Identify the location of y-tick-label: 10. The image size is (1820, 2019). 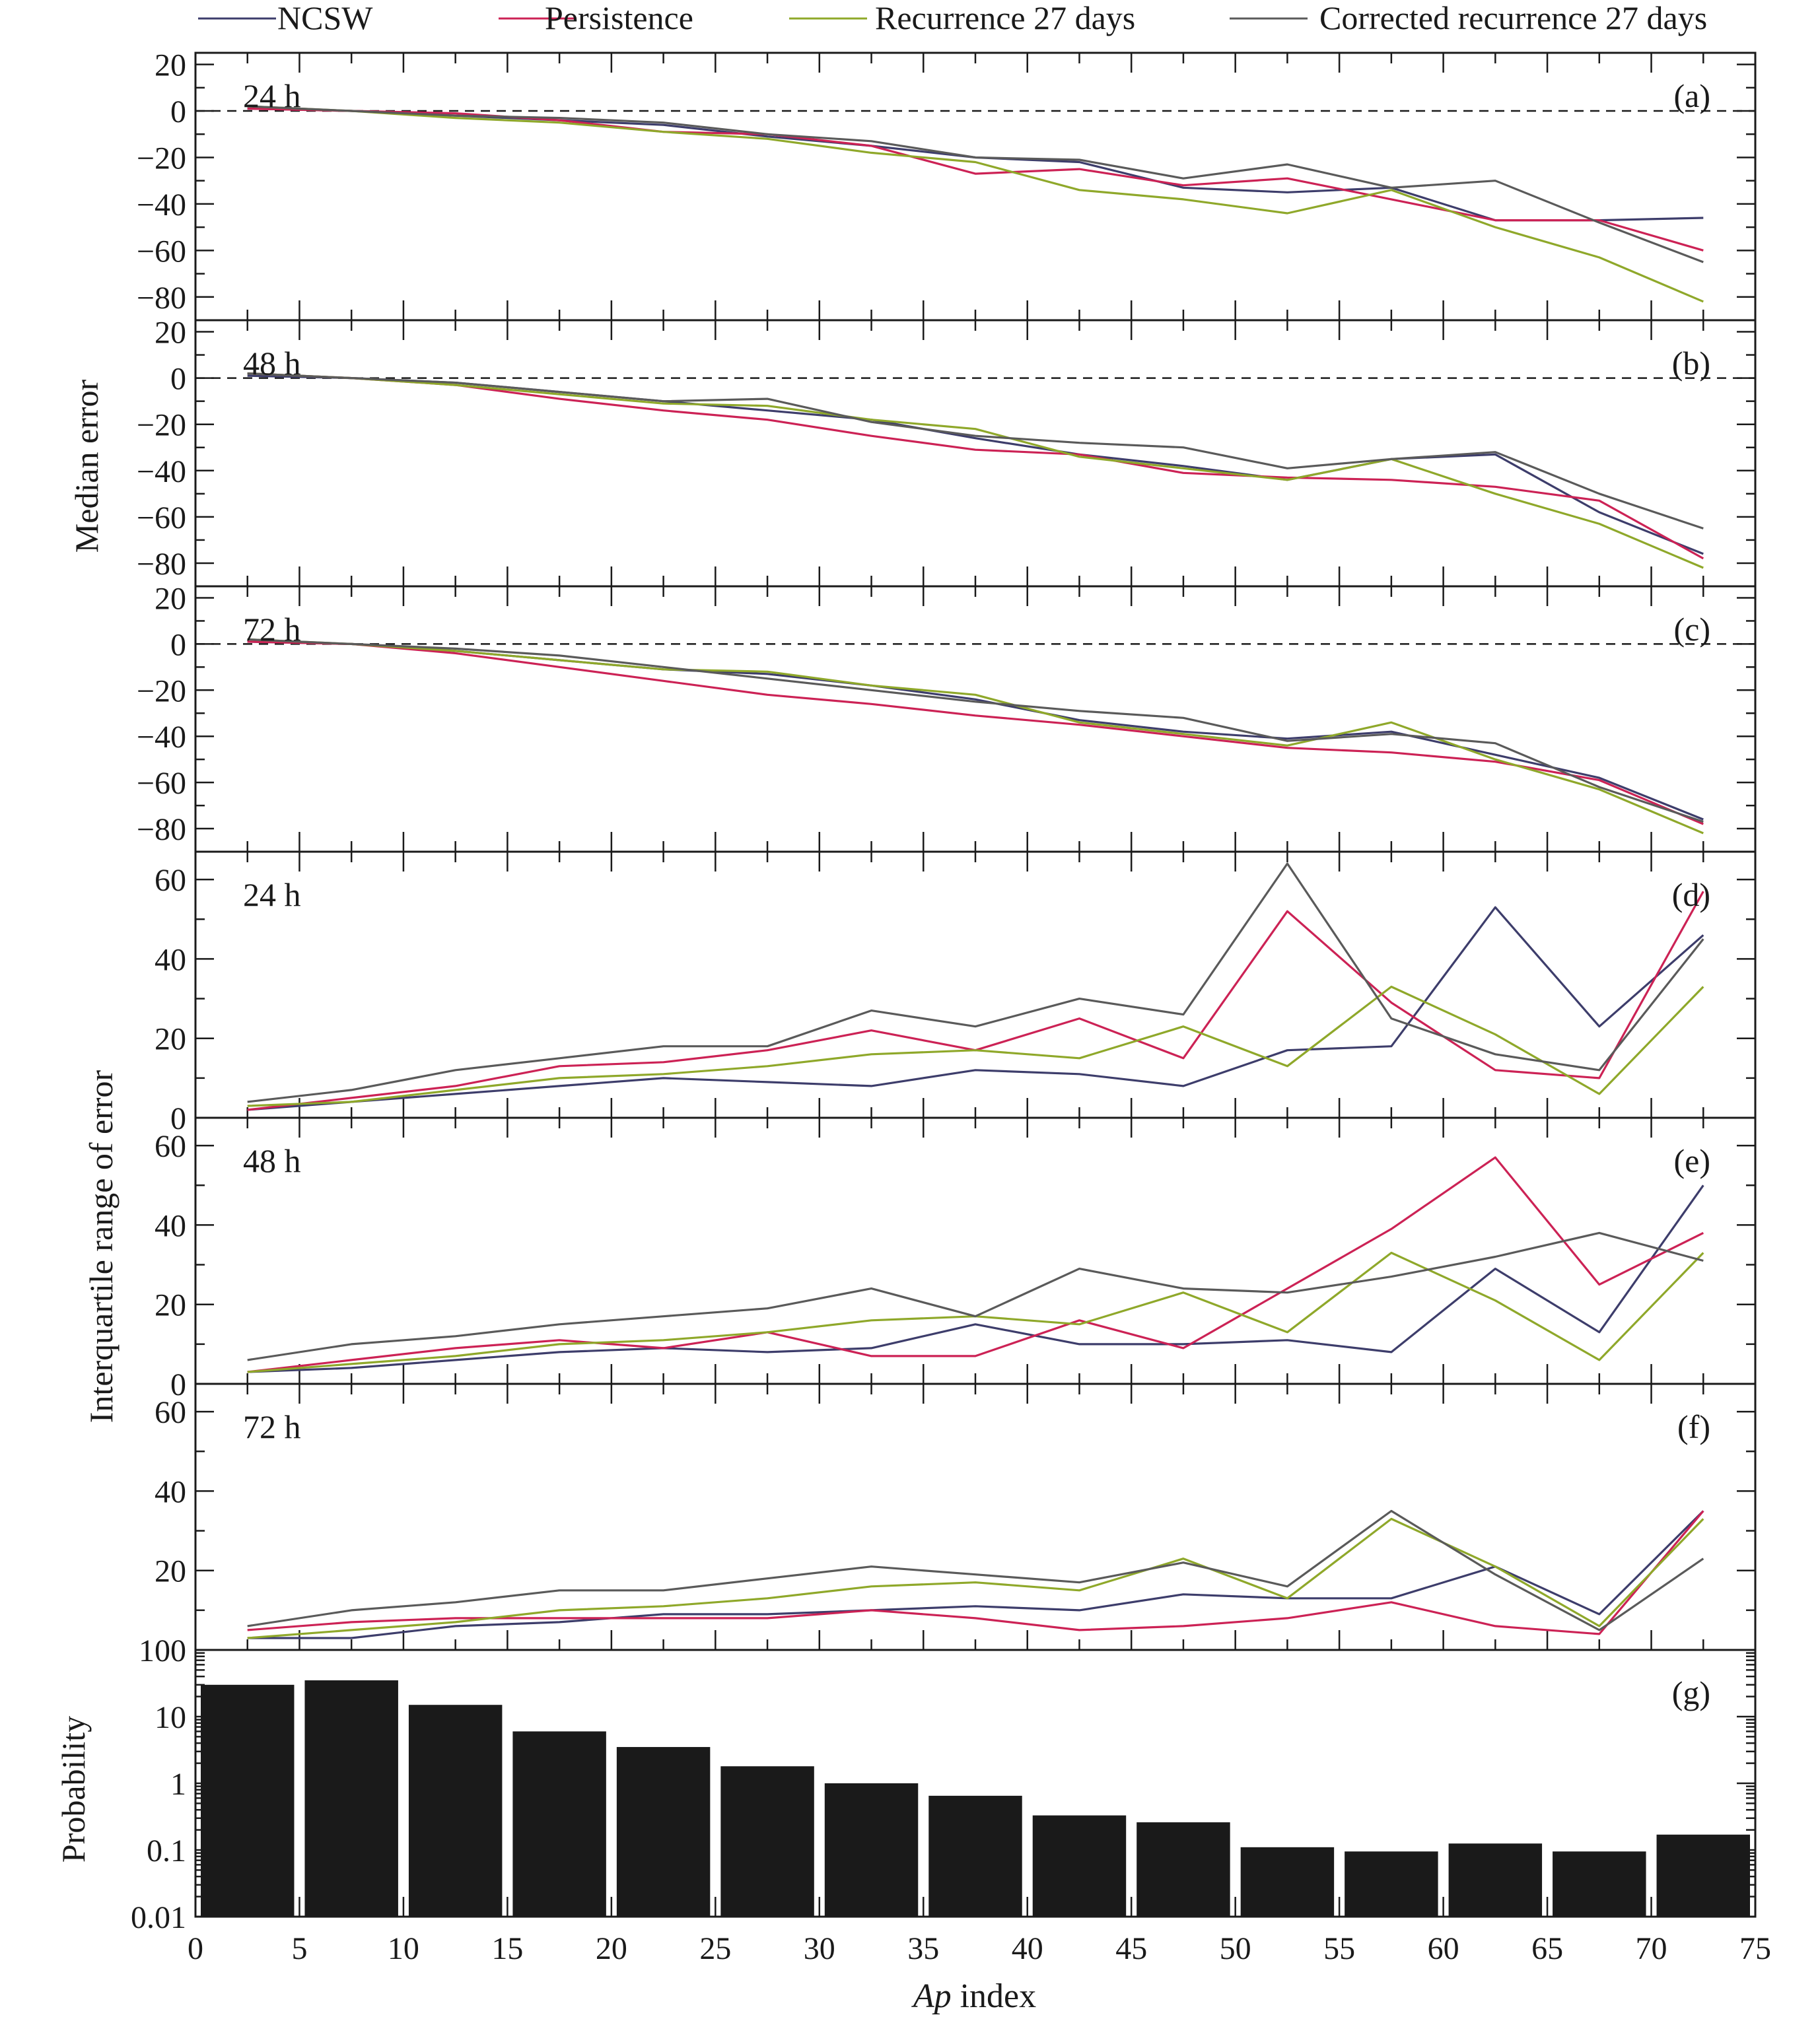
(170, 1717).